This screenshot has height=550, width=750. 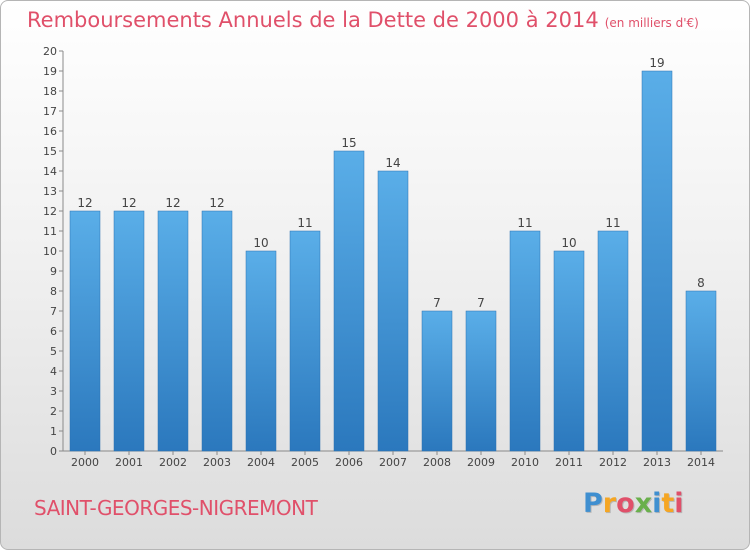 I want to click on logo-letter: t, so click(x=668, y=503).